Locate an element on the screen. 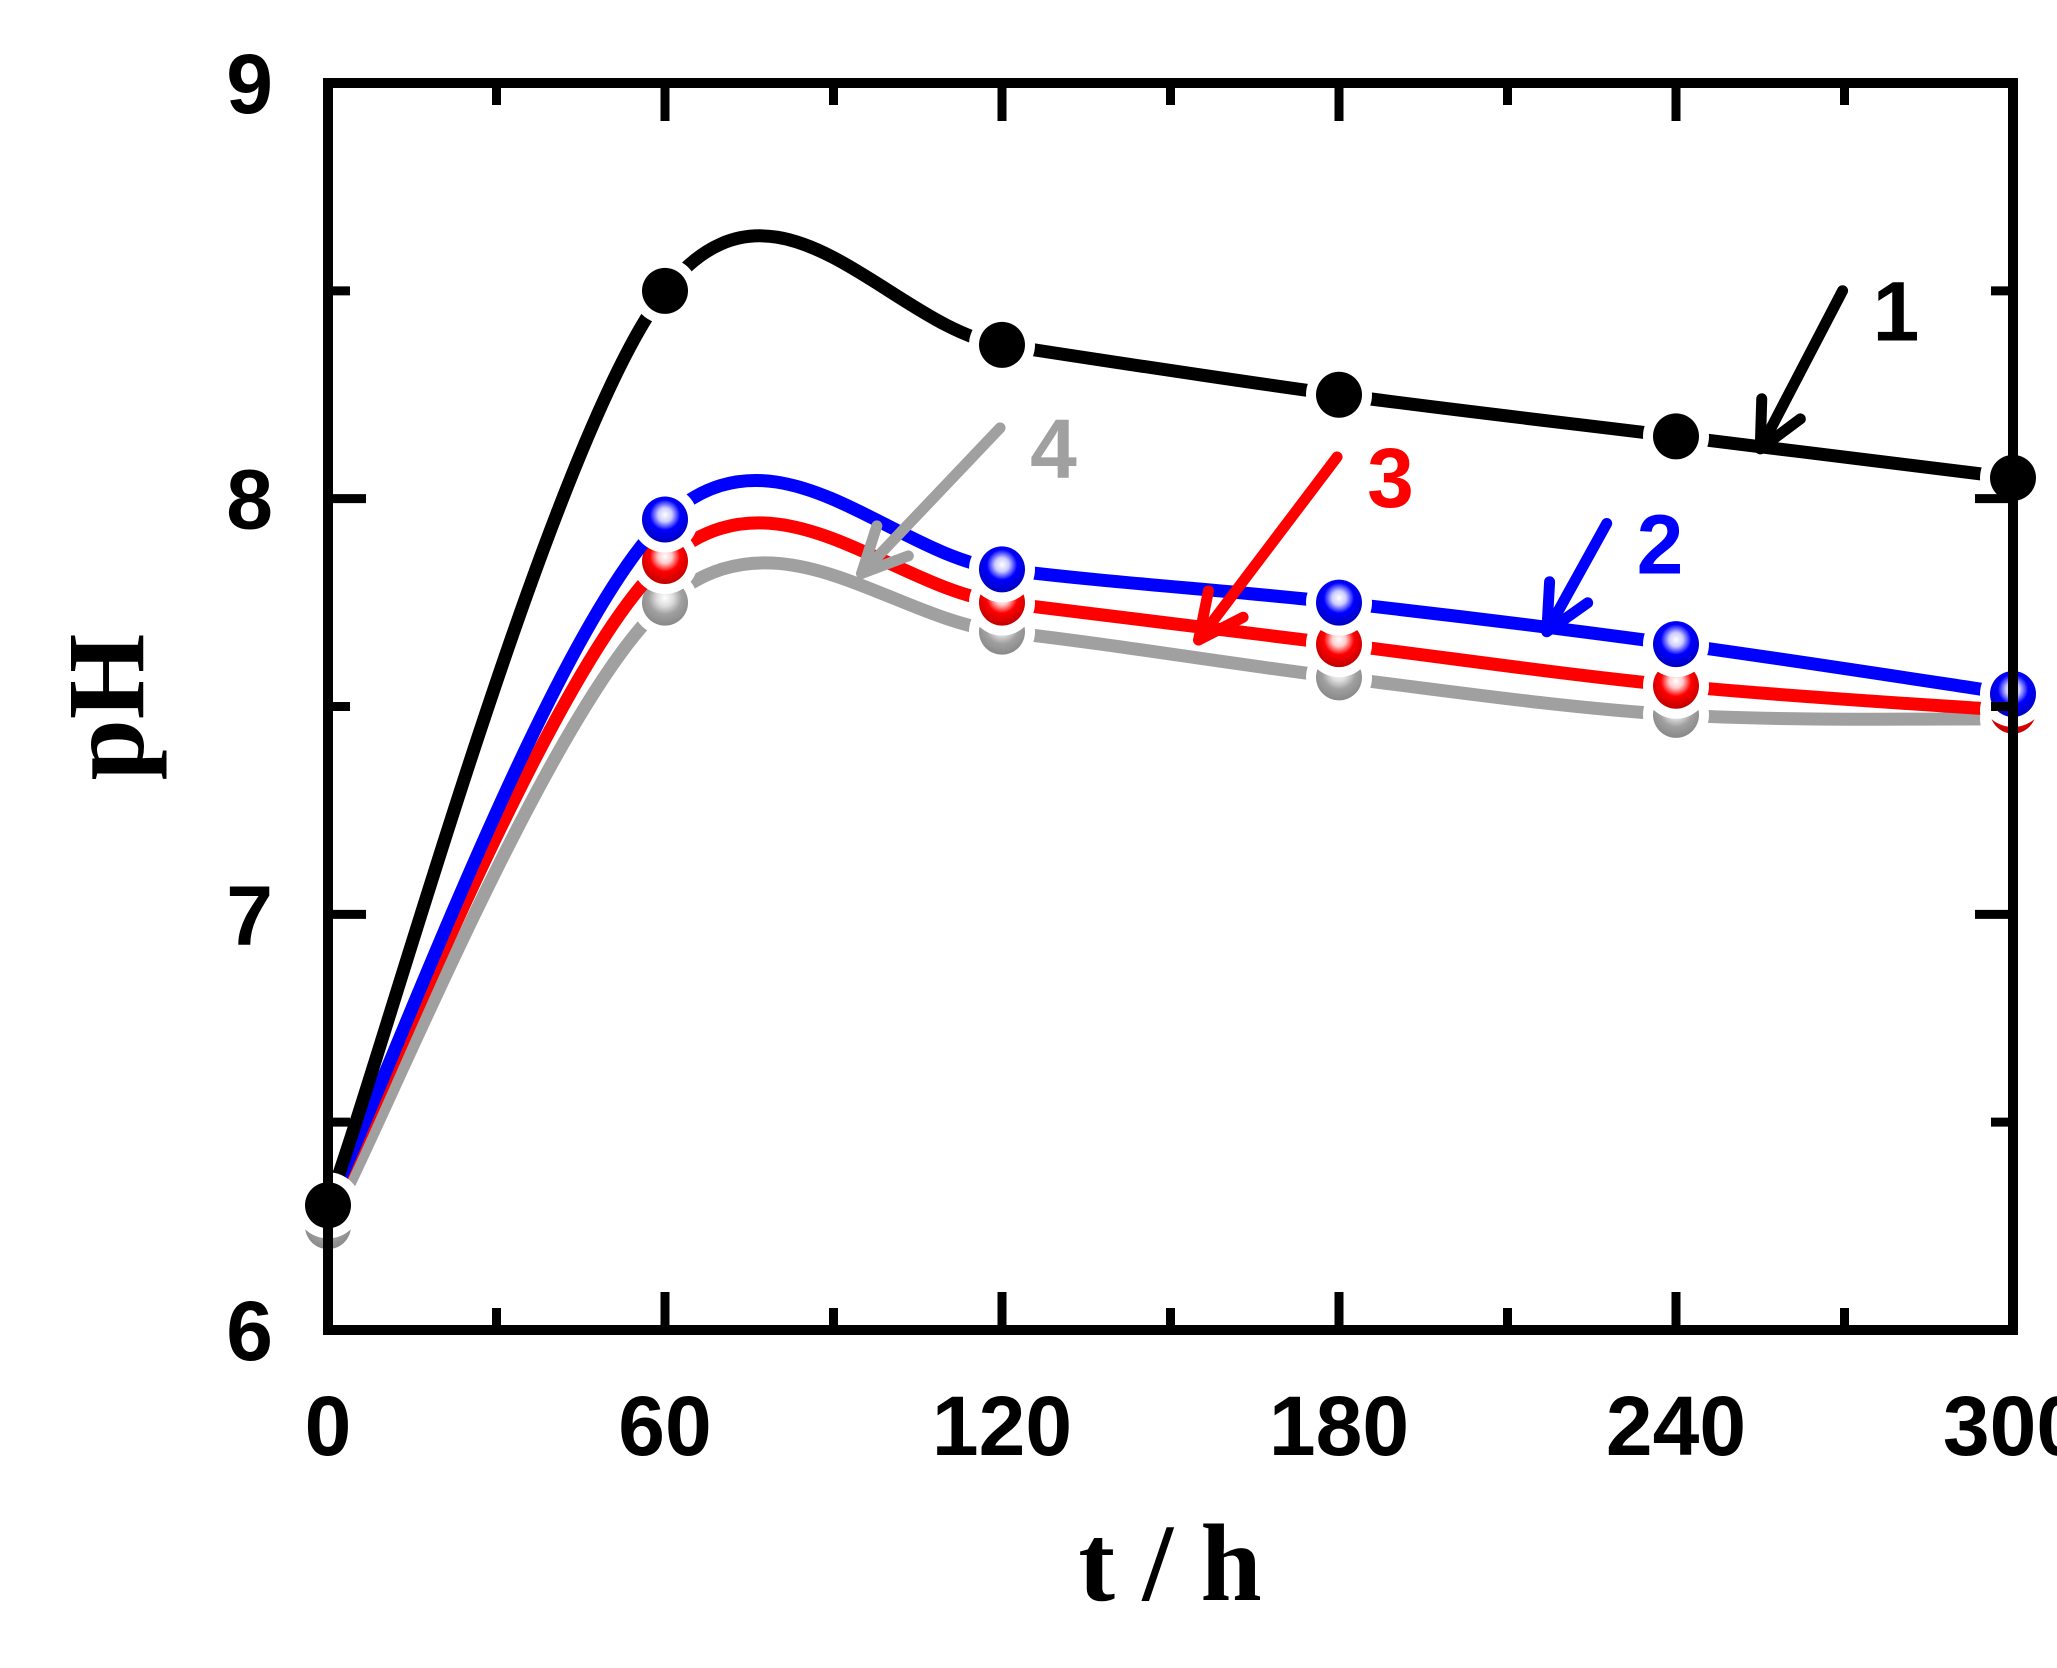 This screenshot has height=1668, width=2057. curve-label-1: 1 is located at coordinates (1896, 312).